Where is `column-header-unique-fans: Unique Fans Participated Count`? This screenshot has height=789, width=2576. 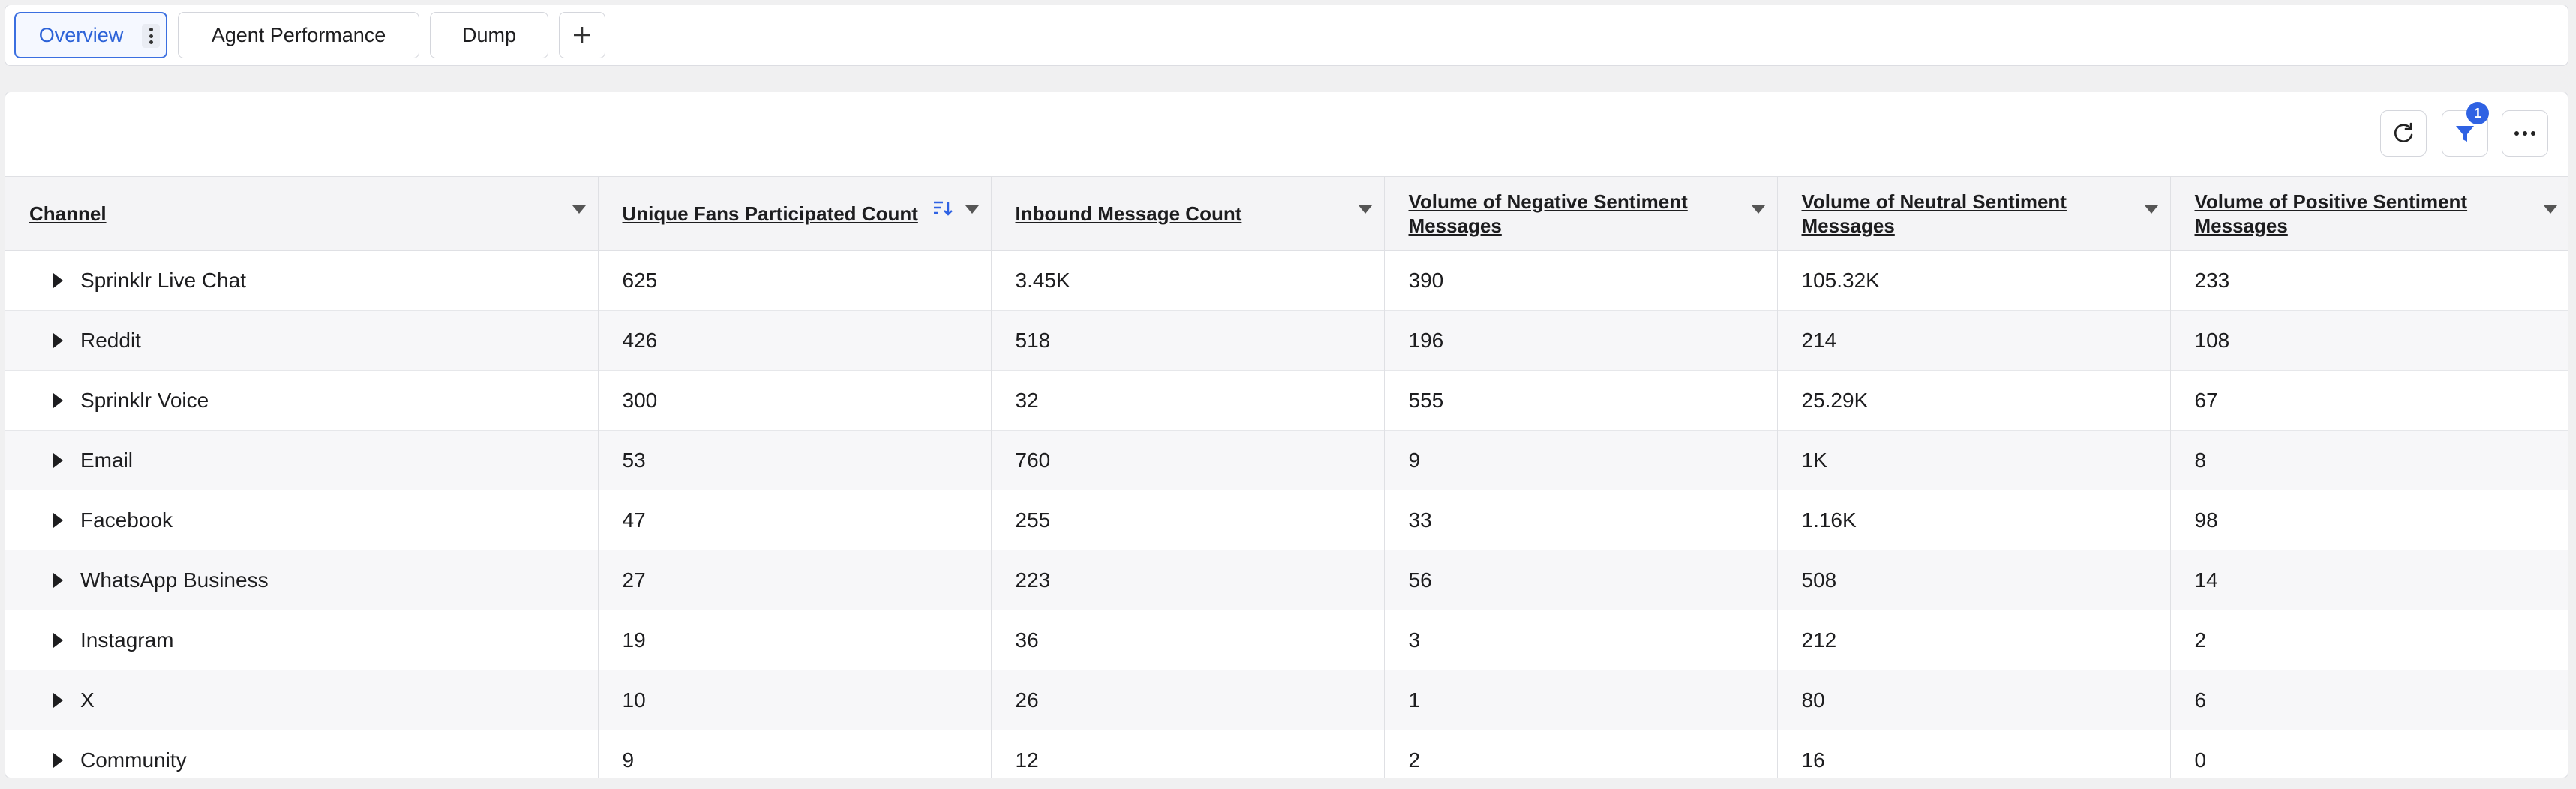 column-header-unique-fans: Unique Fans Participated Count is located at coordinates (795, 213).